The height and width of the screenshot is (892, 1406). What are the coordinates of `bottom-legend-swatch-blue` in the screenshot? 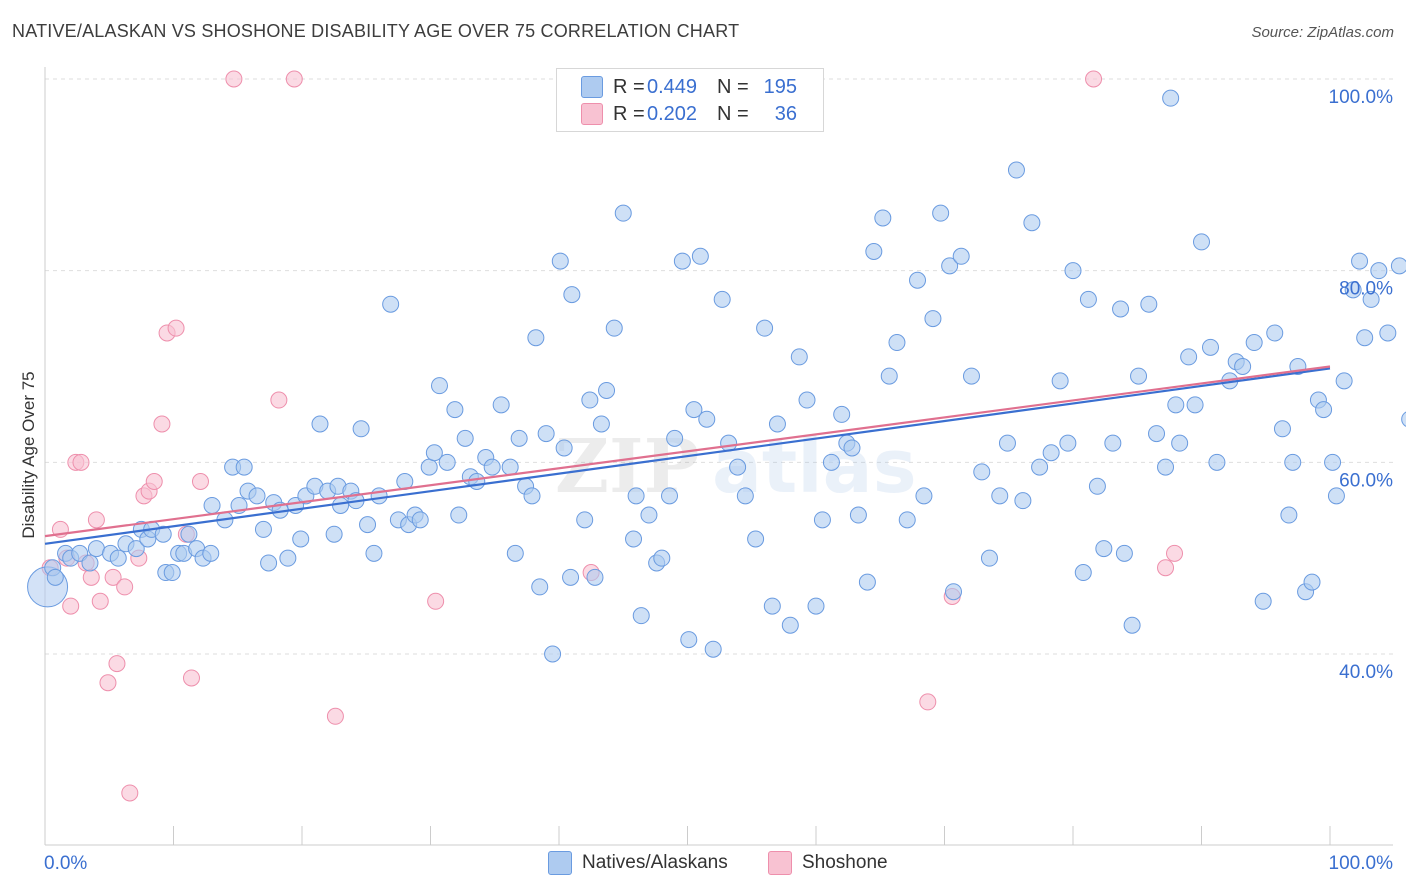 It's located at (560, 863).